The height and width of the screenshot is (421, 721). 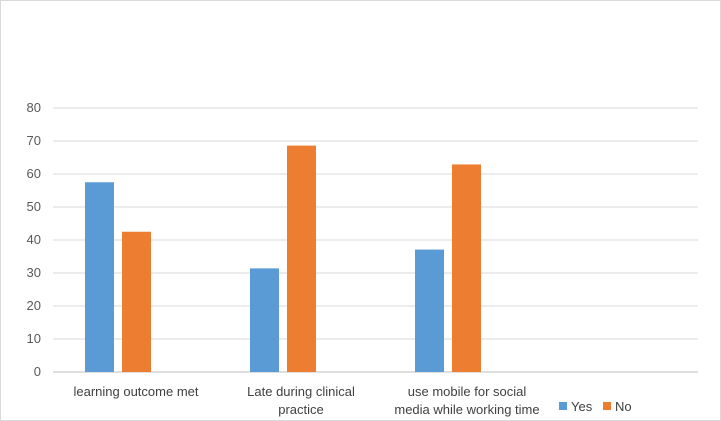 What do you see at coordinates (467, 391) in the screenshot?
I see `category-label: use mobile for social` at bounding box center [467, 391].